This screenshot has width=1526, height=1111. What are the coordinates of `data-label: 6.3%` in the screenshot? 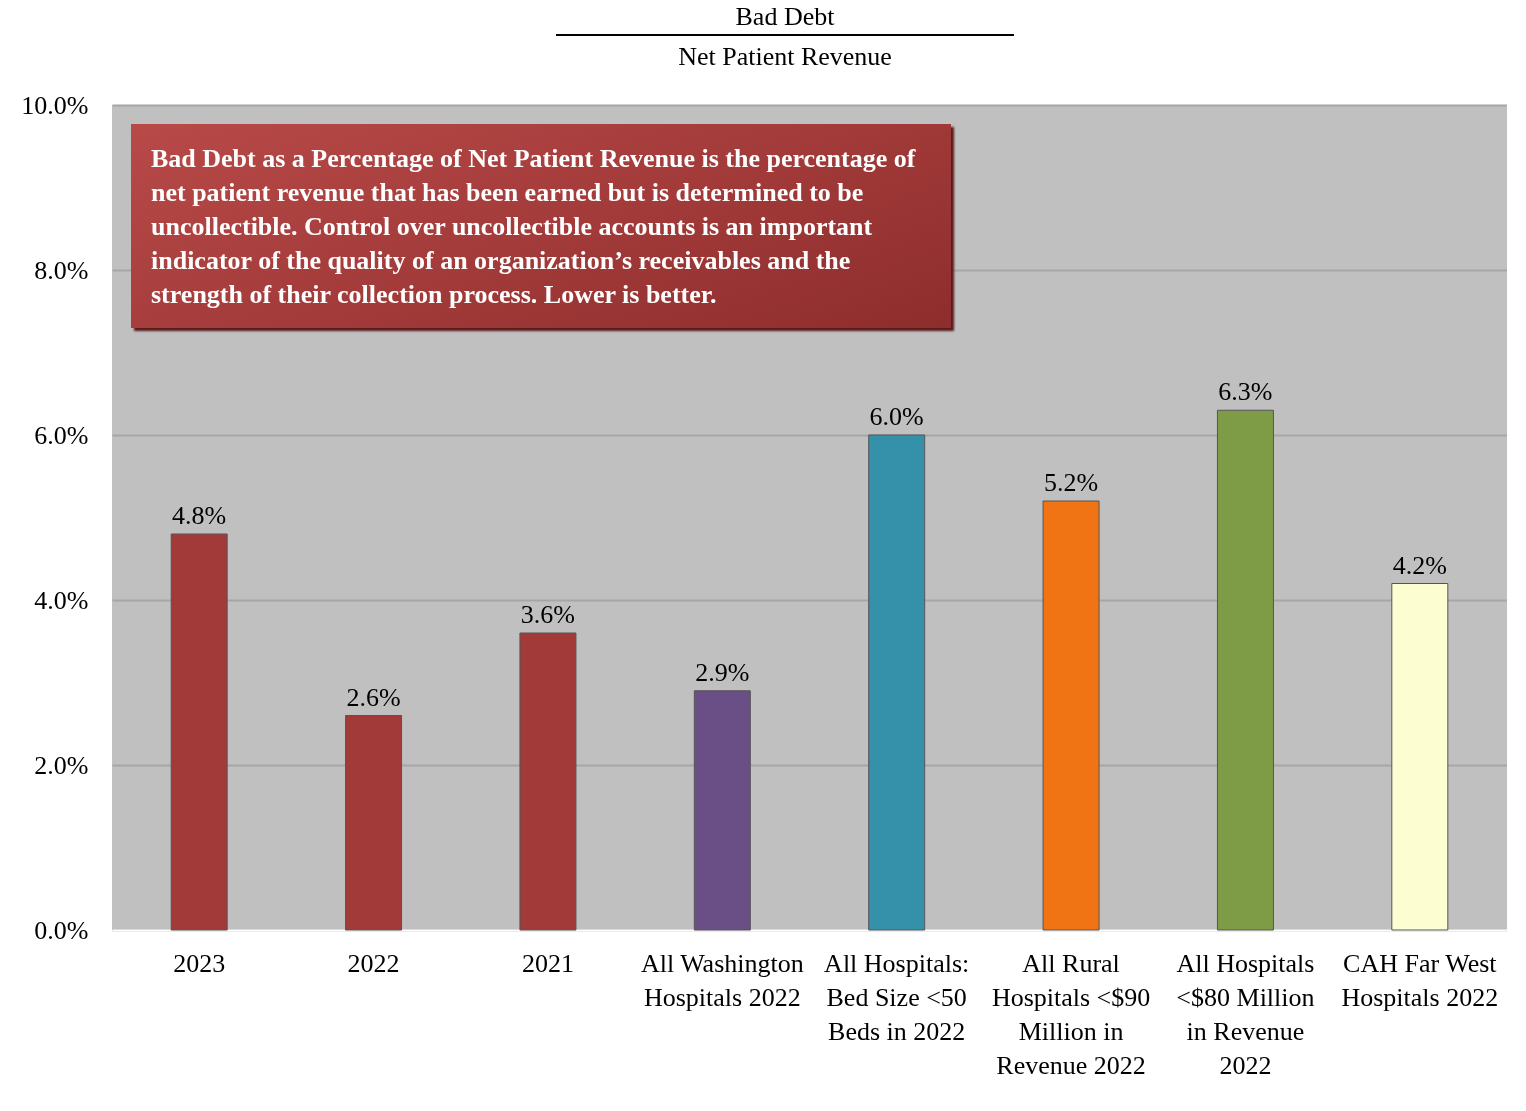 It's located at (1245, 392).